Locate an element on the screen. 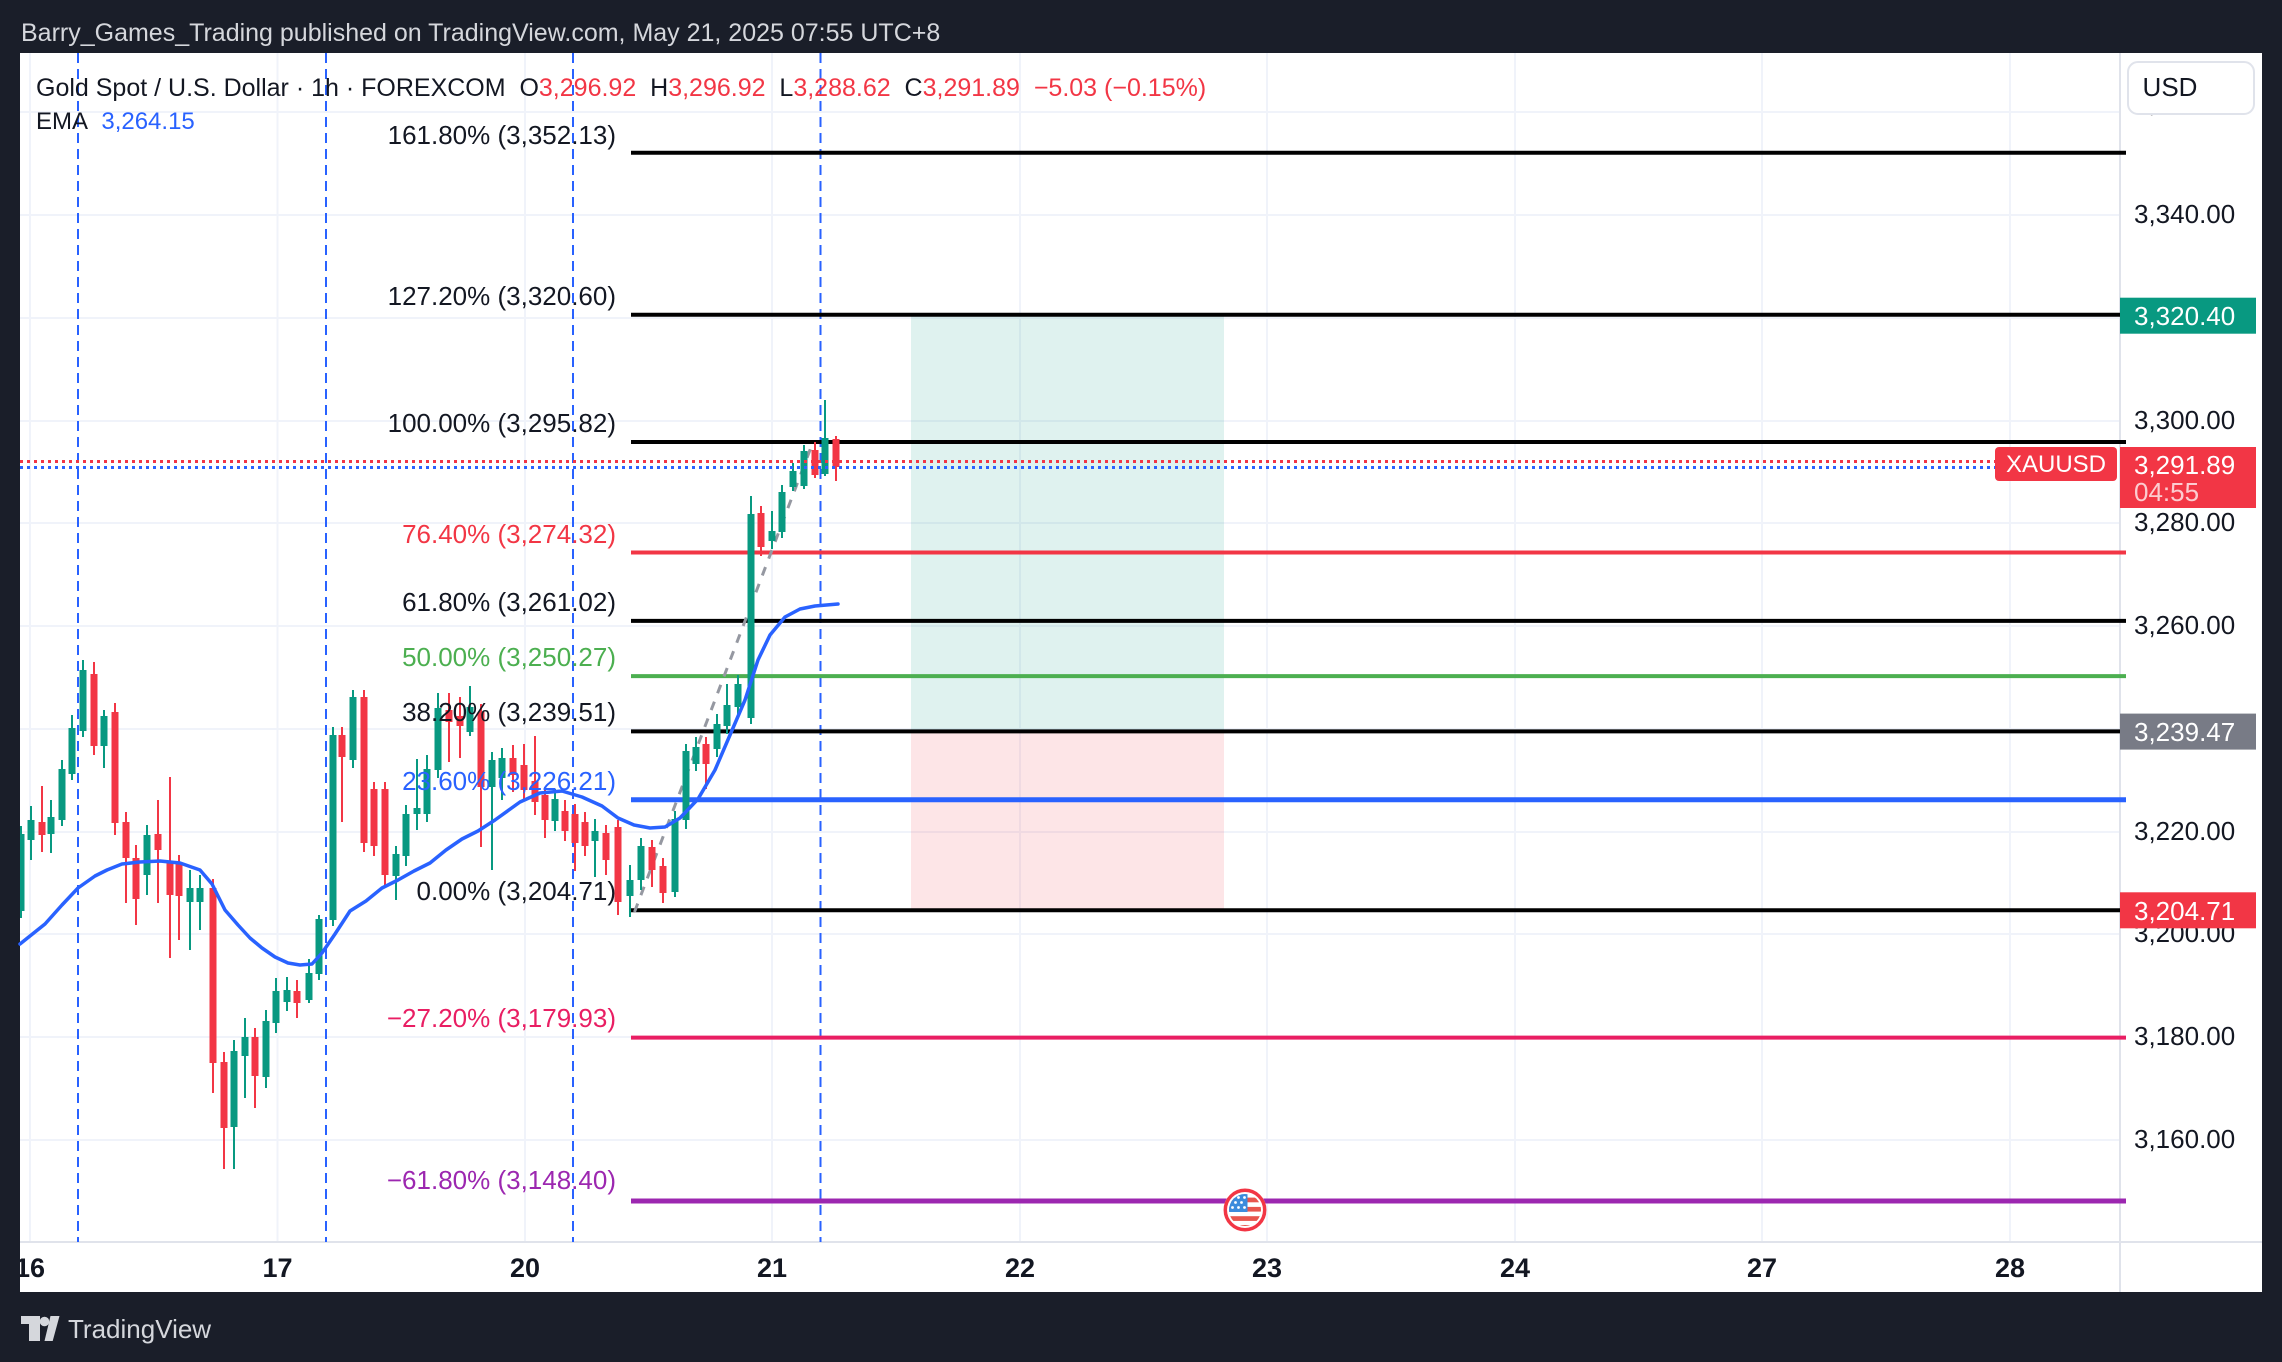 Image resolution: width=2282 pixels, height=1362 pixels. svg-text: 17 is located at coordinates (277, 1268).